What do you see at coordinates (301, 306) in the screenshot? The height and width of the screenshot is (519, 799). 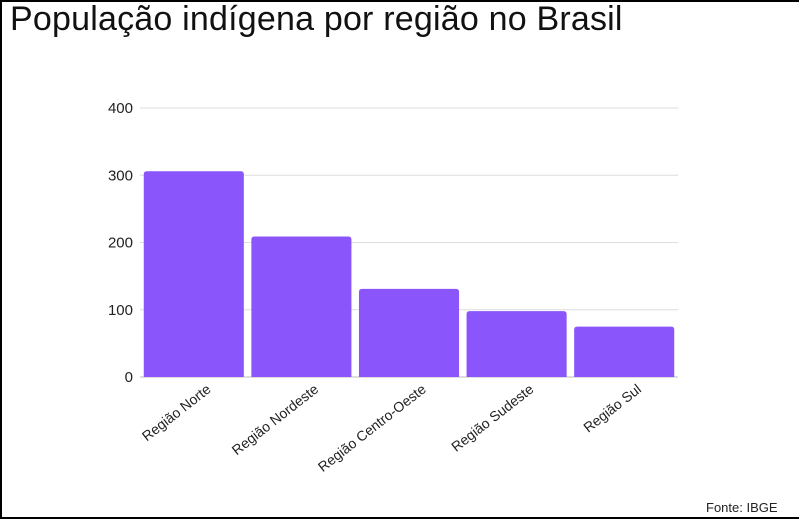 I see `bar-região-nordeste` at bounding box center [301, 306].